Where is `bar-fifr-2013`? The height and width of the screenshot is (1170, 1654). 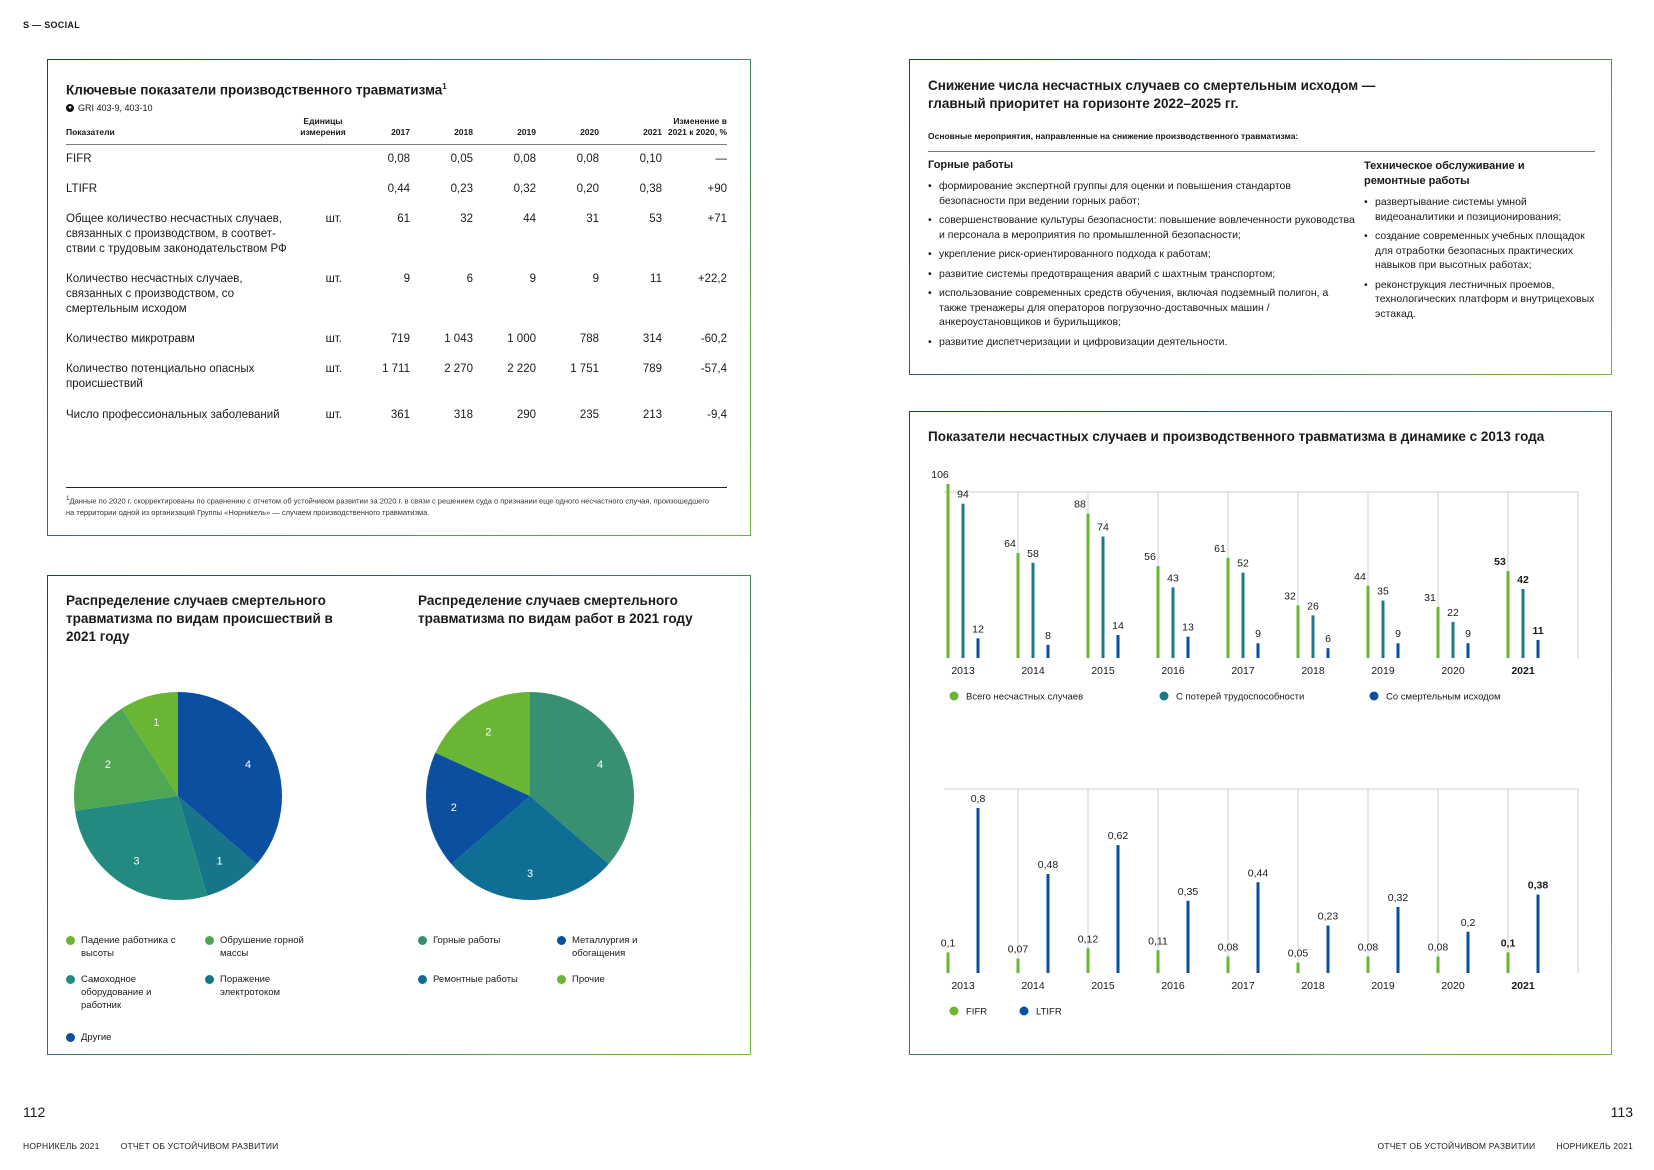
bar-fifr-2013 is located at coordinates (948, 962).